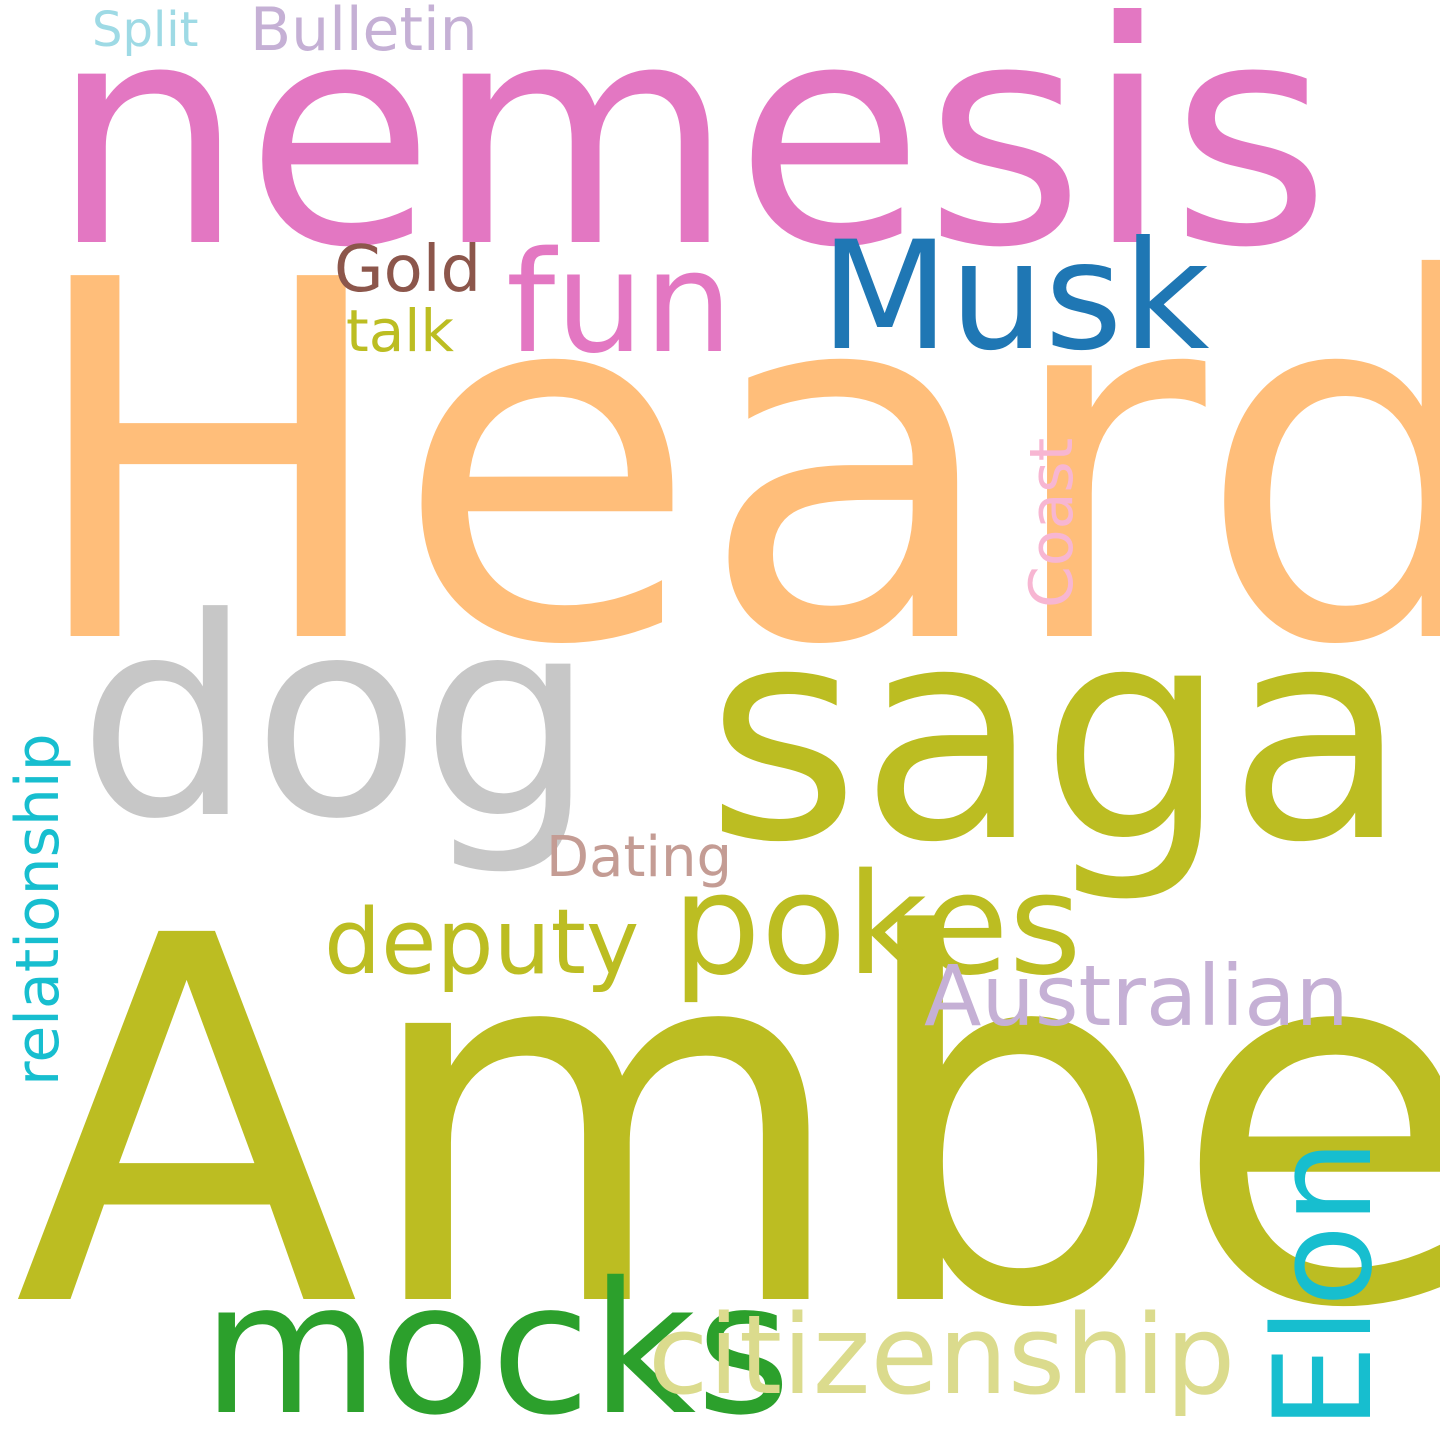  I want to click on word-musk: Musk, so click(1015, 297).